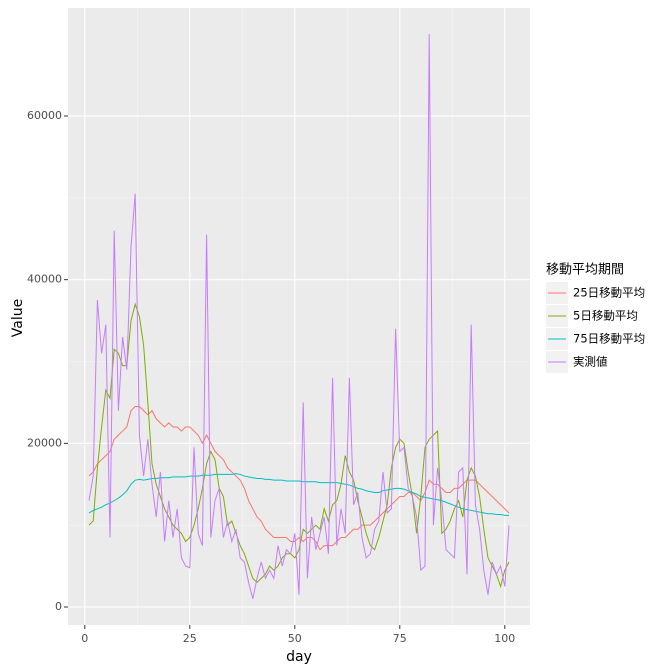  I want to click on y-tick-label: 0, so click(58, 606).